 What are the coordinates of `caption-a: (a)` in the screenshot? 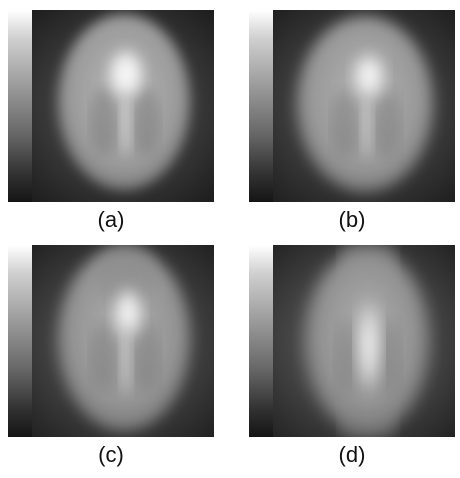 It's located at (111, 219).